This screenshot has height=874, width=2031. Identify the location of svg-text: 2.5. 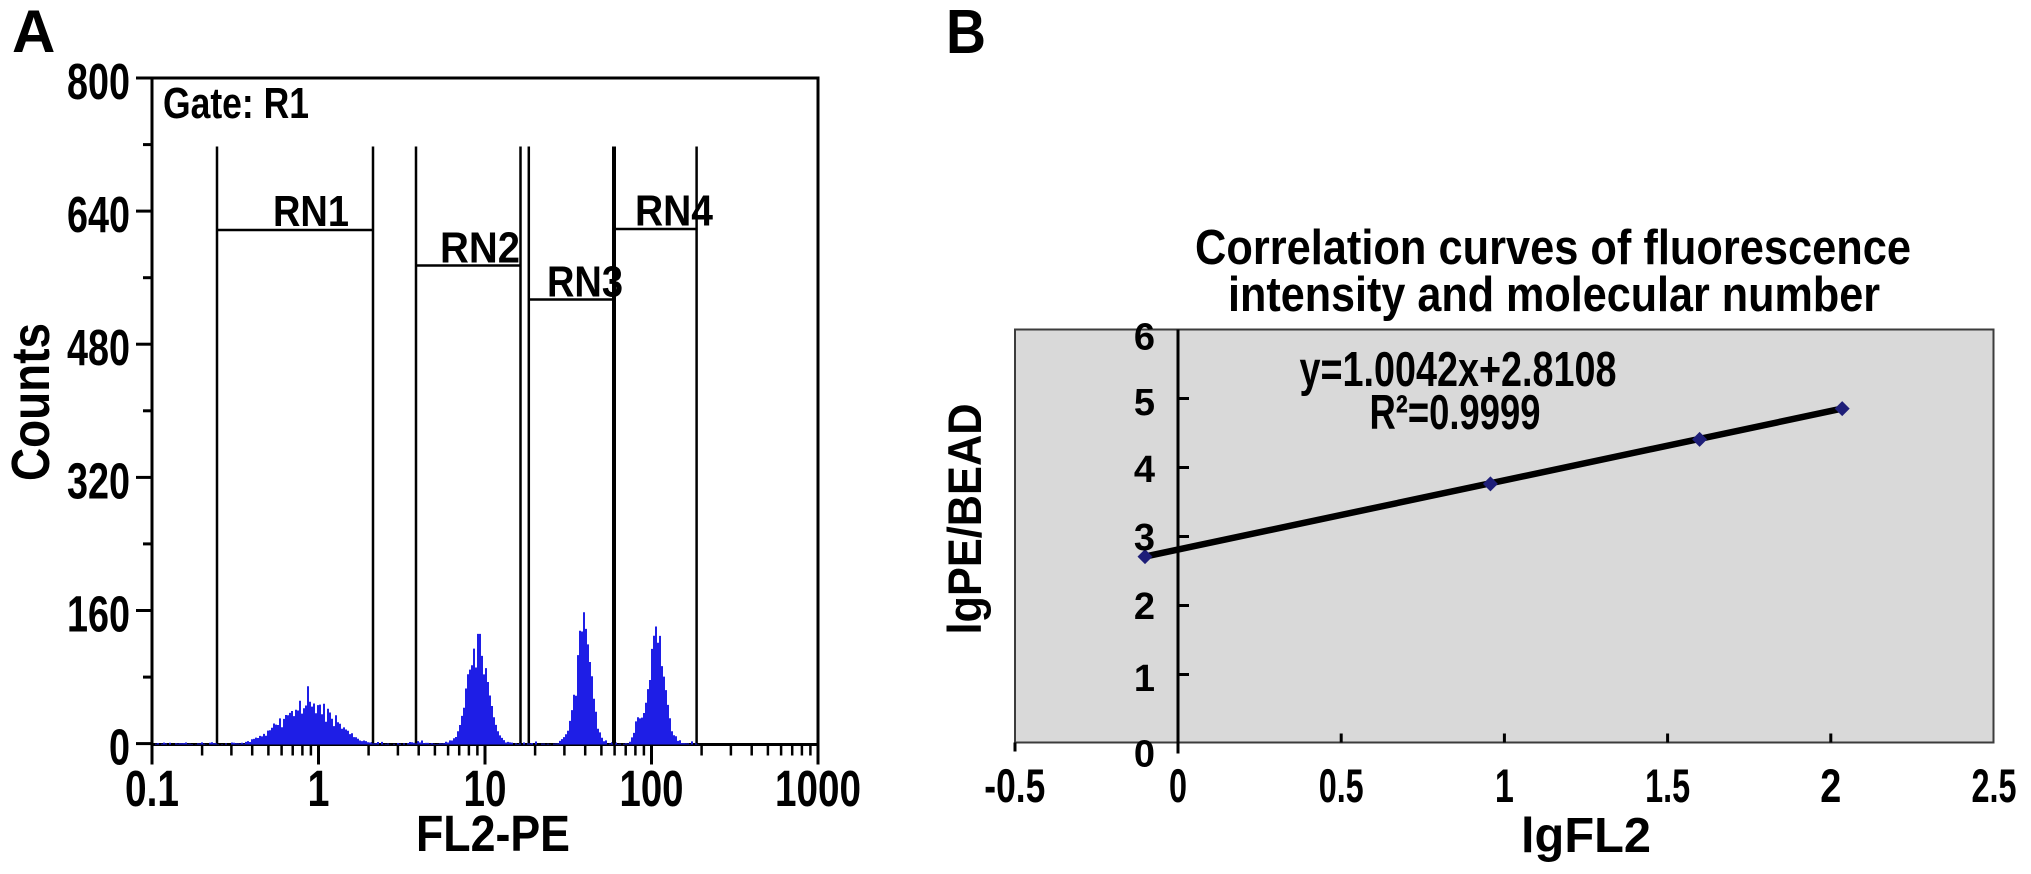
(1994, 785).